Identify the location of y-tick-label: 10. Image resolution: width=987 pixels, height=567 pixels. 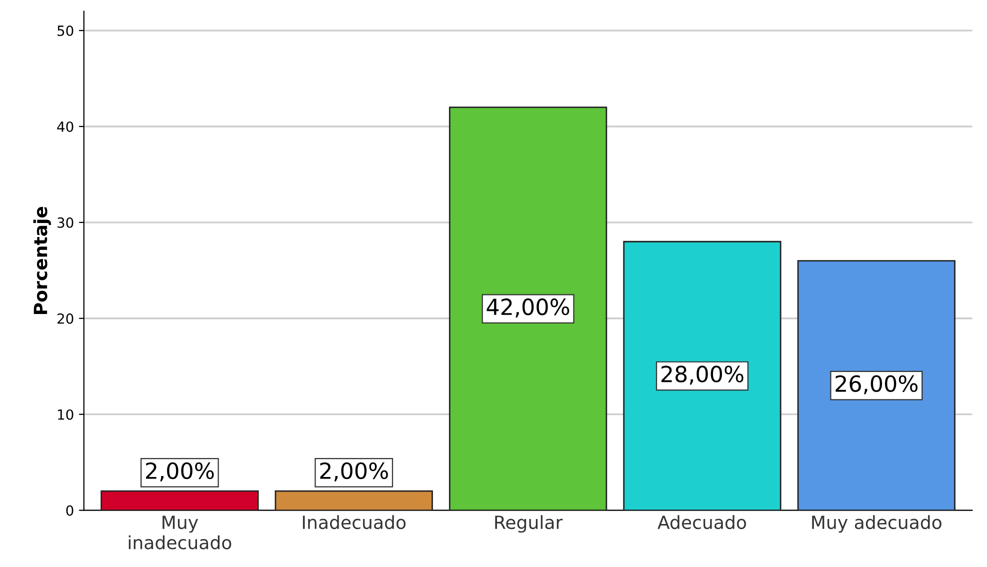
(66, 414).